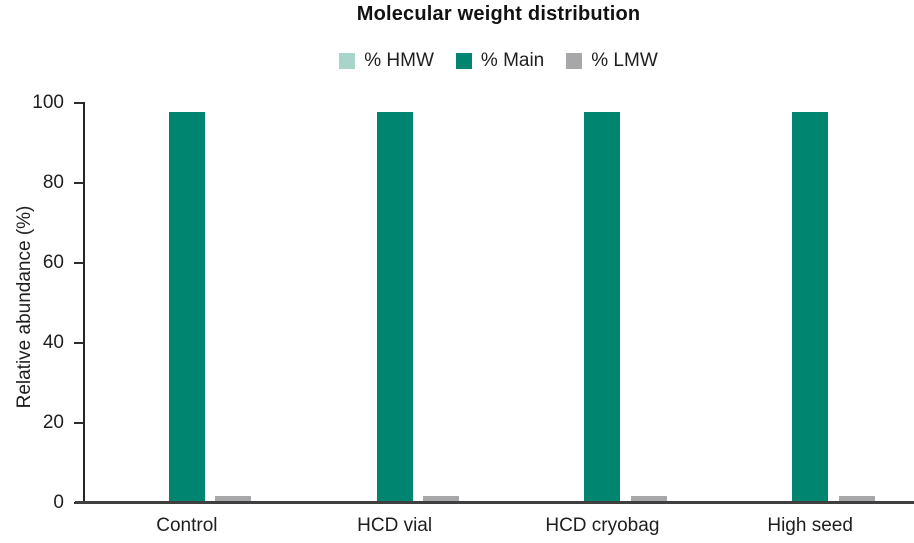  Describe the element at coordinates (48, 102) in the screenshot. I see `y-tick-label-100: 100` at that location.